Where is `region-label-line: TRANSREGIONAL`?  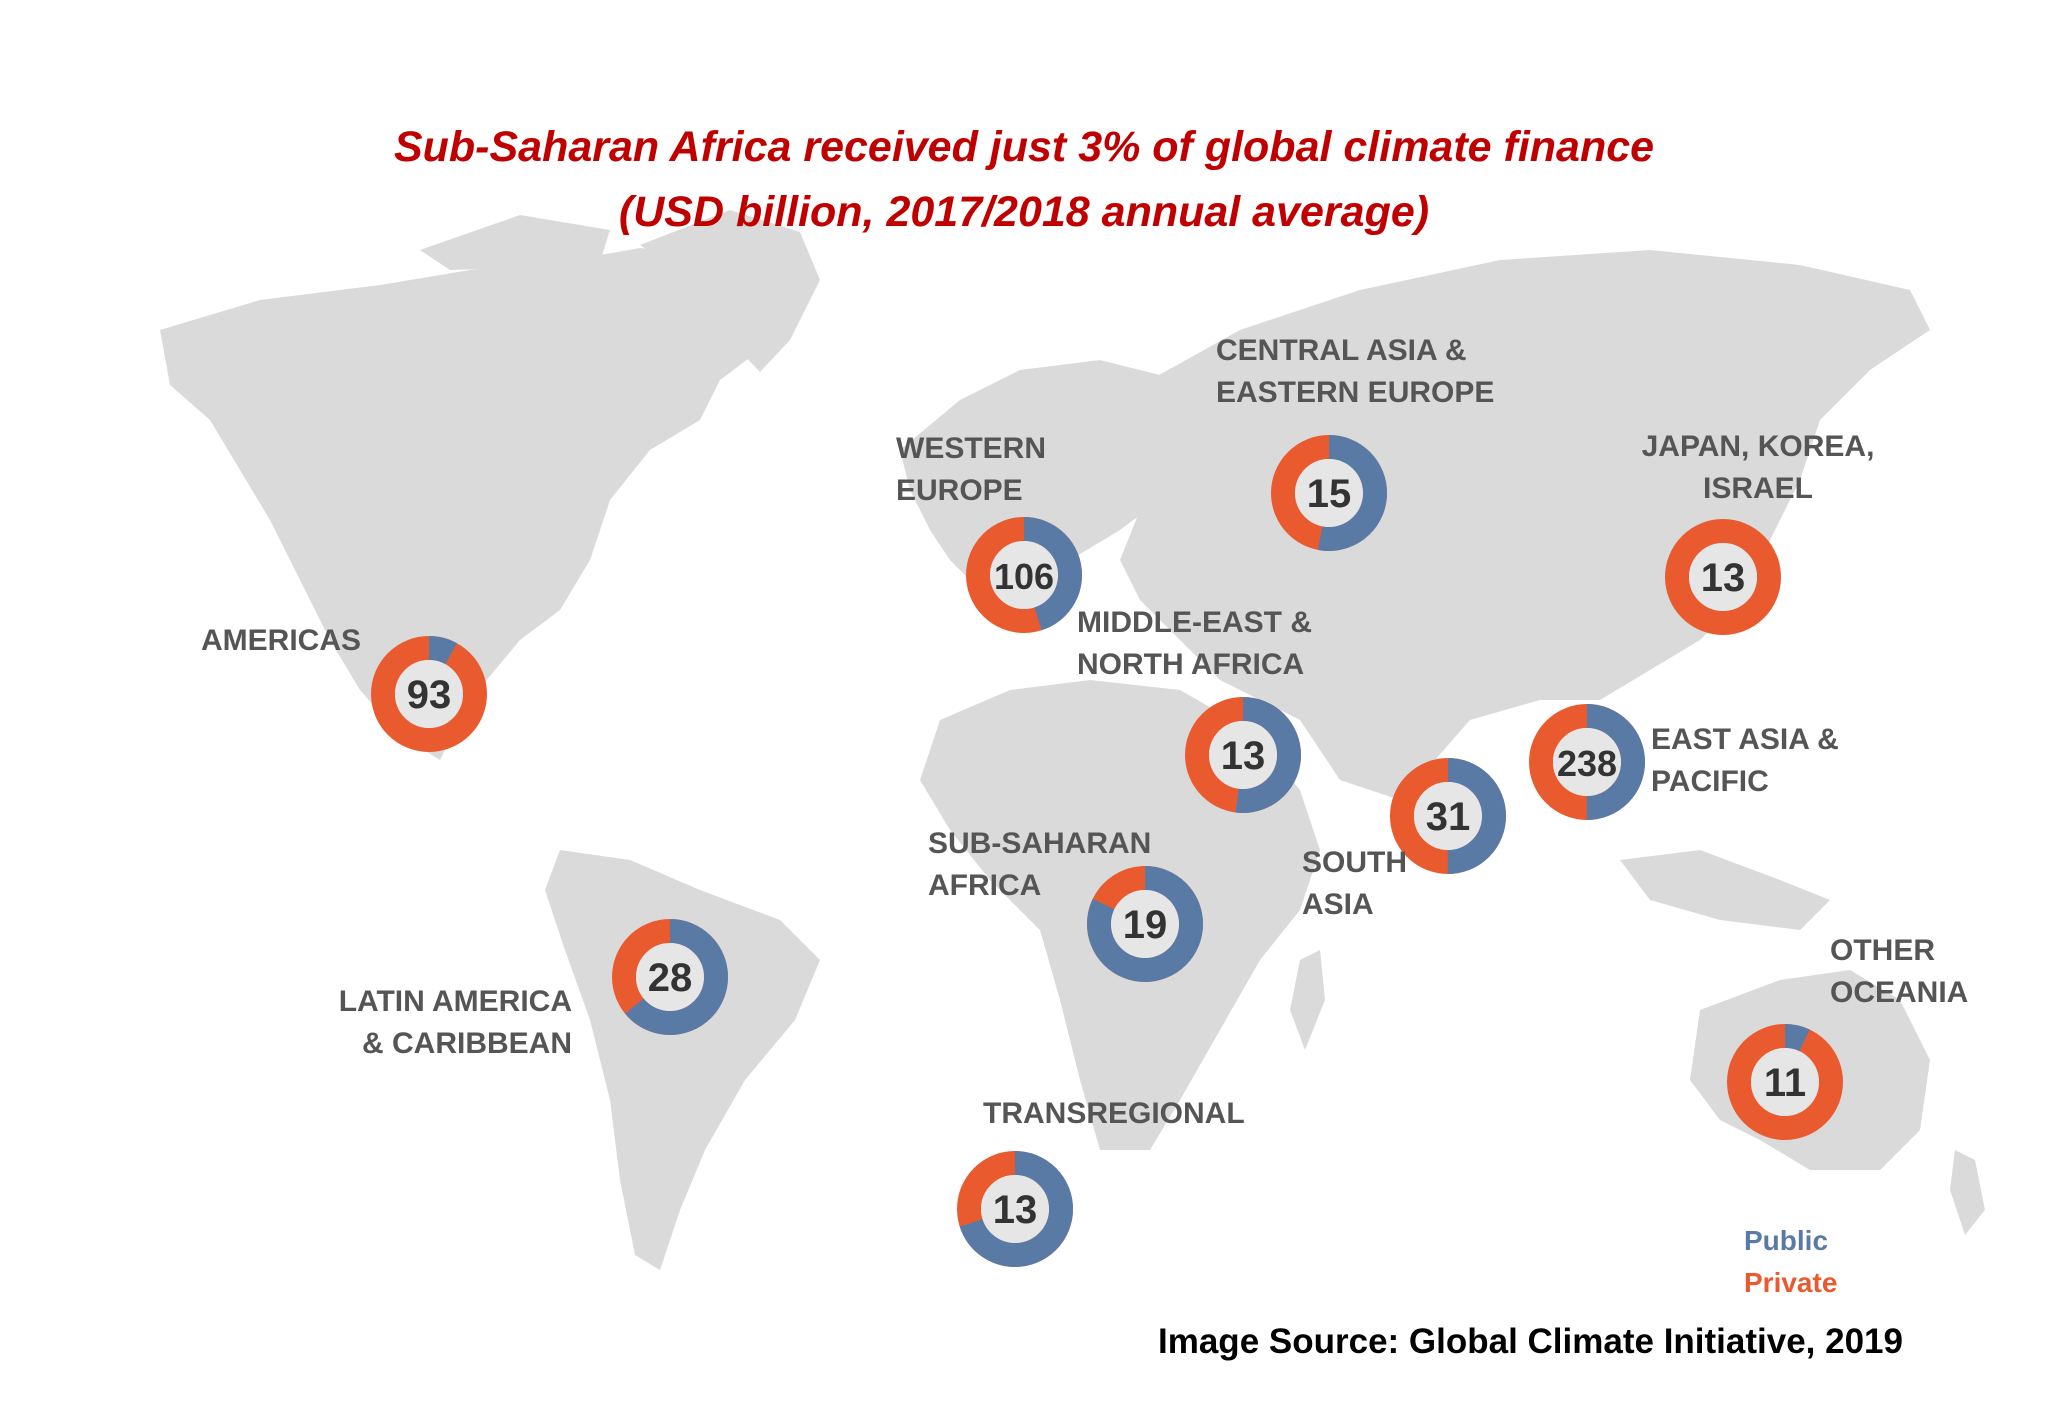 region-label-line: TRANSREGIONAL is located at coordinates (1114, 1113).